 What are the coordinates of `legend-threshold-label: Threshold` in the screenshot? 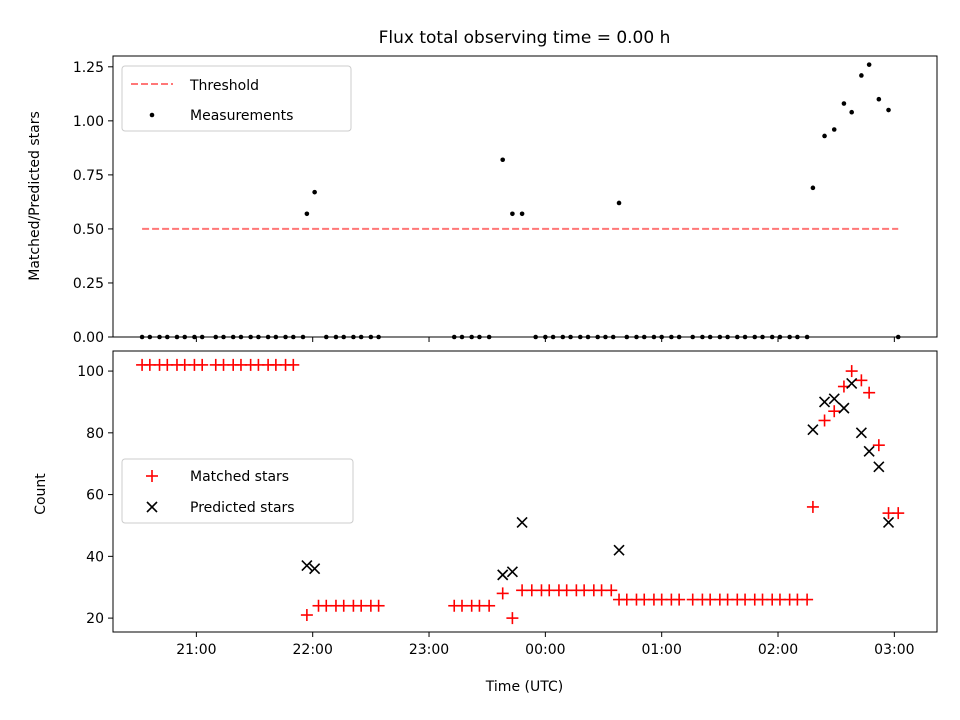 It's located at (224, 86).